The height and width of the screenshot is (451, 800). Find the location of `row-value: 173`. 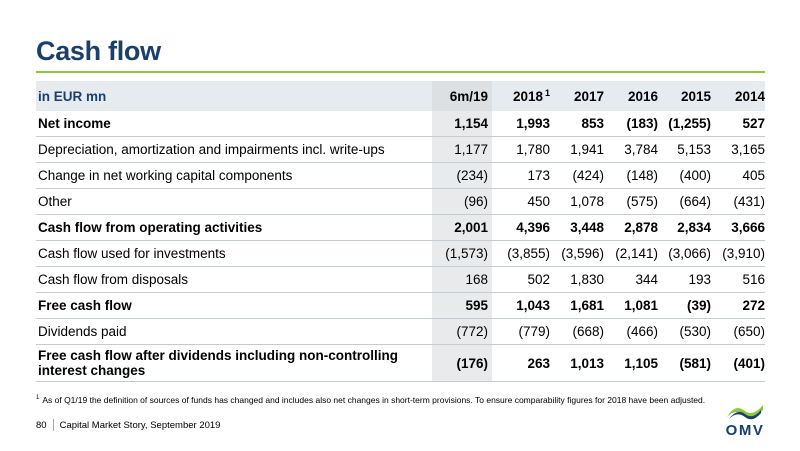

row-value: 173 is located at coordinates (521, 175).